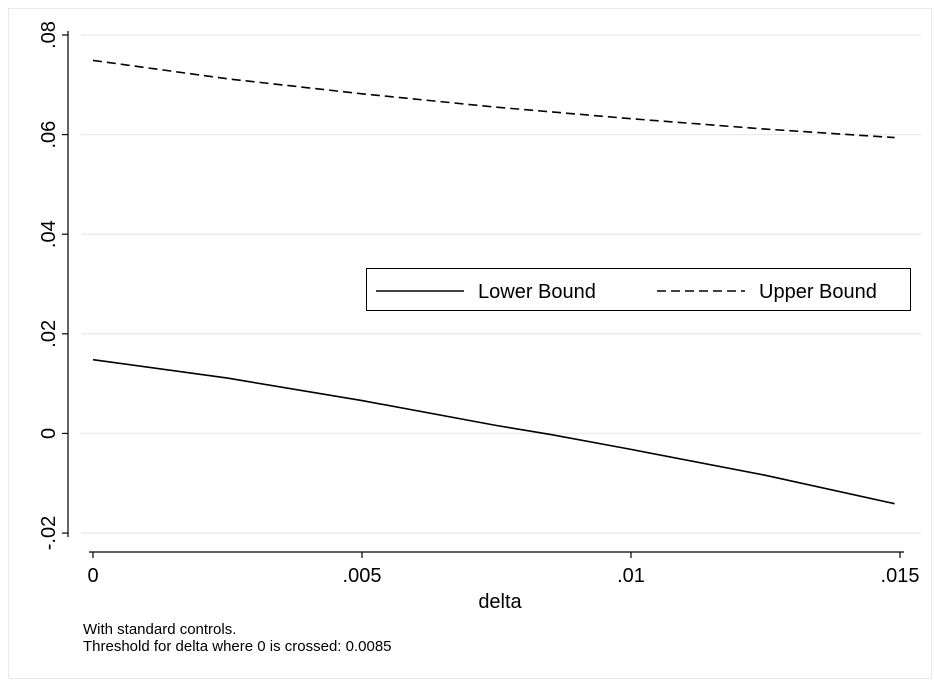 Image resolution: width=934 pixels, height=681 pixels. I want to click on y-tick-label: 0, so click(49, 433).